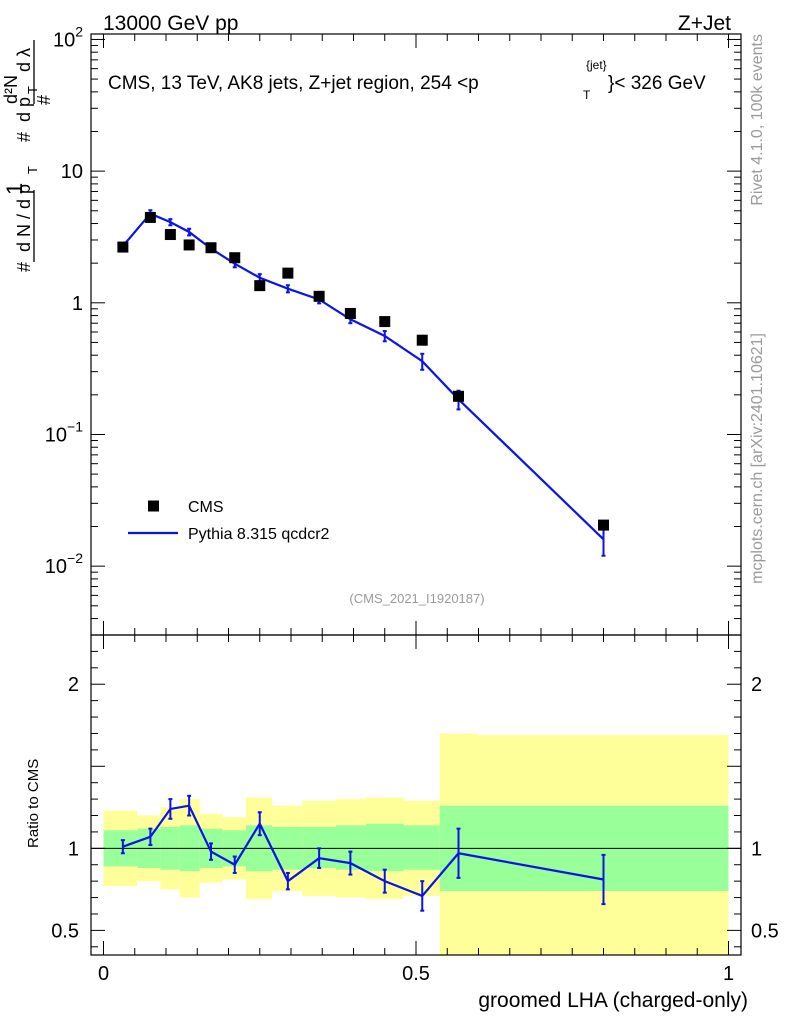  What do you see at coordinates (704, 23) in the screenshot?
I see `process-label: Z+Jet` at bounding box center [704, 23].